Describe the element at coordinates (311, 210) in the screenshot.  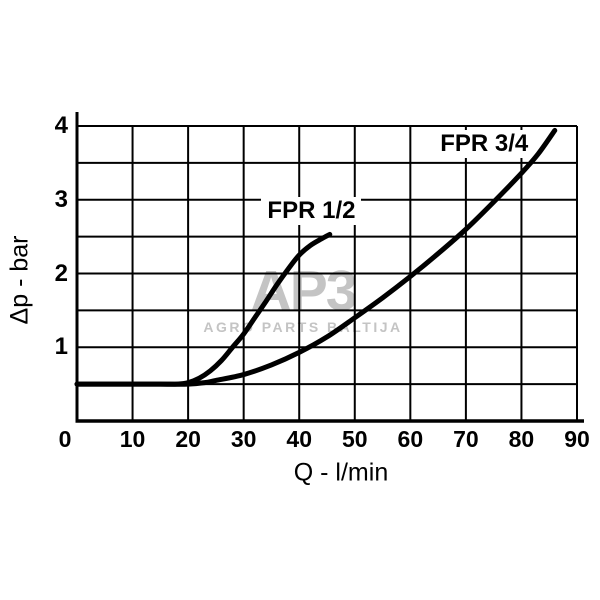
I see `curve-label-1: FPR 1/2` at that location.